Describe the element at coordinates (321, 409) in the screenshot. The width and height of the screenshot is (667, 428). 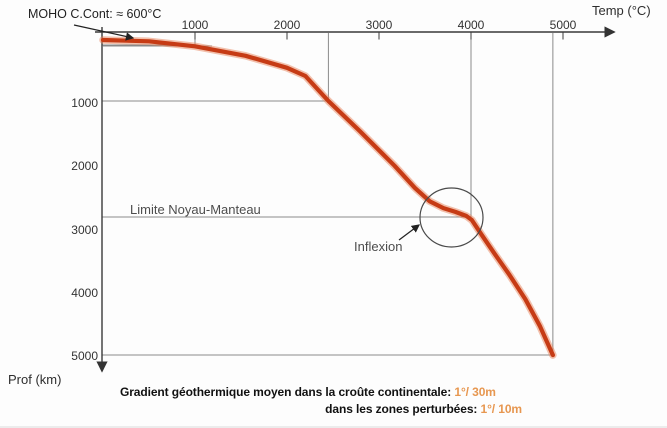
I see `caption-line-perturbees: dans les zones perturbées: 1°/ 10m` at that location.